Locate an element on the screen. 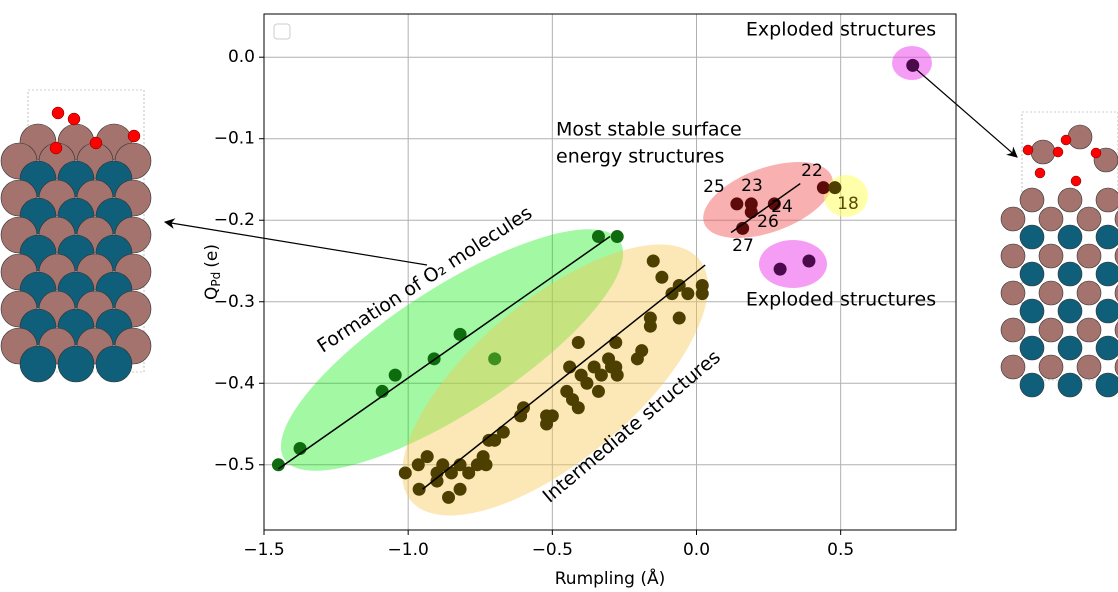 This screenshot has height=592, width=1118. legend-box is located at coordinates (282, 31).